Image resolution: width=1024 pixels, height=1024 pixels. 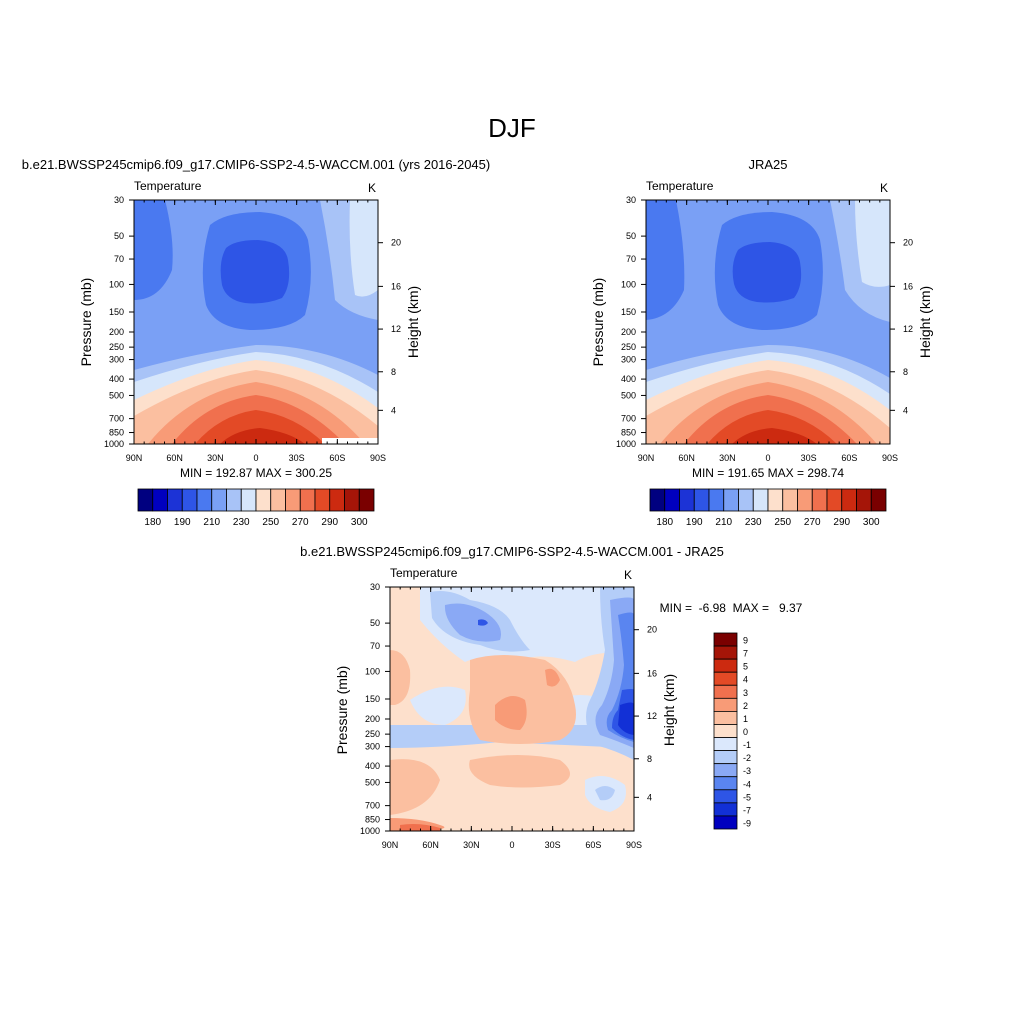 What do you see at coordinates (745, 680) in the screenshot?
I see `colorbar-label: 4` at bounding box center [745, 680].